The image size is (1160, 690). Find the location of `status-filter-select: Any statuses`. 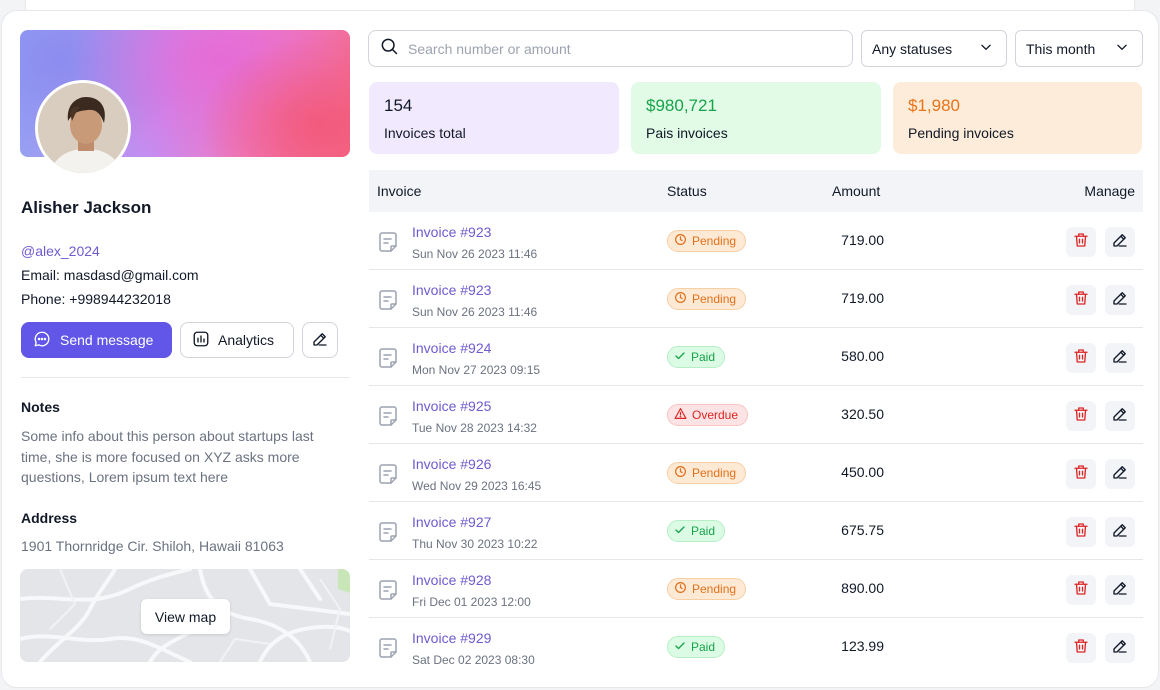

status-filter-select: Any statuses is located at coordinates (934, 48).